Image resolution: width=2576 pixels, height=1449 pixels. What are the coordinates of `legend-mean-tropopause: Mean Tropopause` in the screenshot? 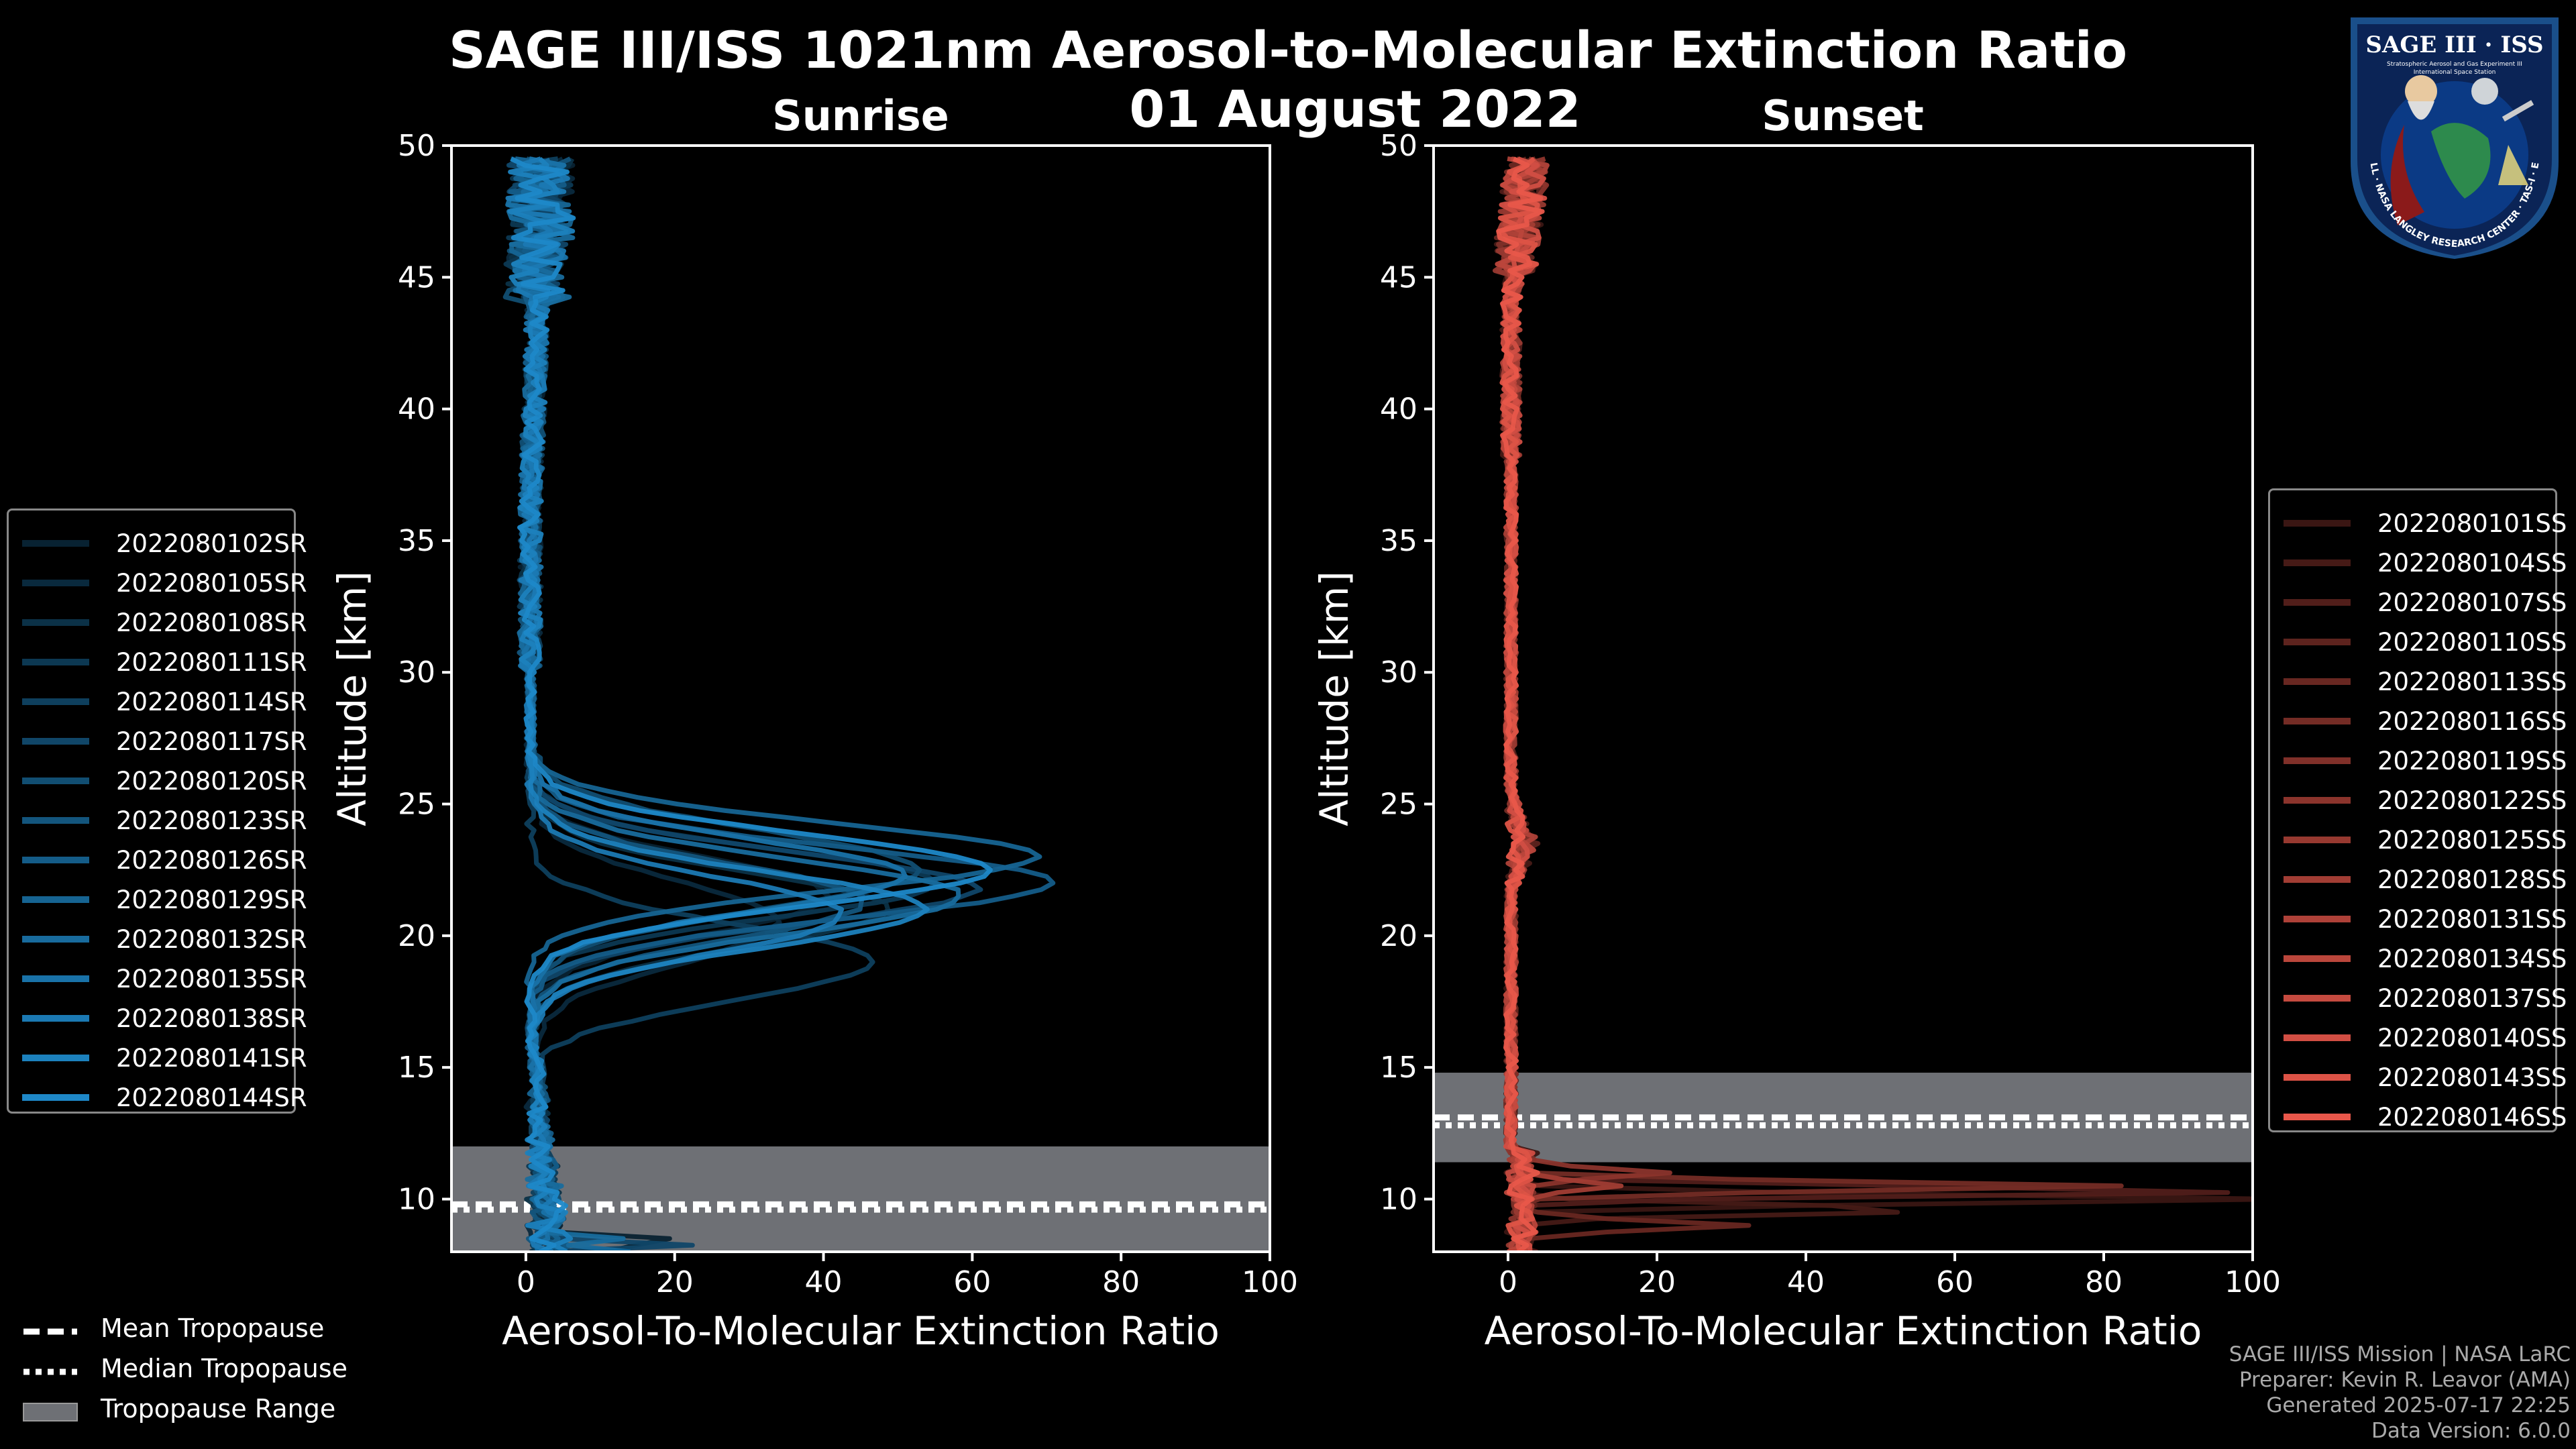 It's located at (174, 1328).